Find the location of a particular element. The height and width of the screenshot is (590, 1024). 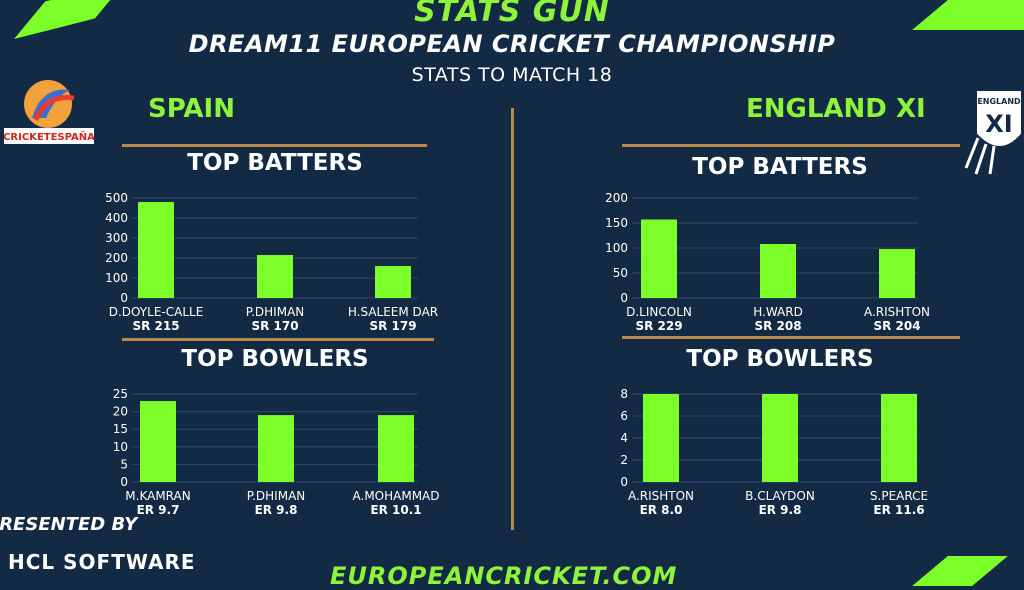

divider-right-top is located at coordinates (791, 145).